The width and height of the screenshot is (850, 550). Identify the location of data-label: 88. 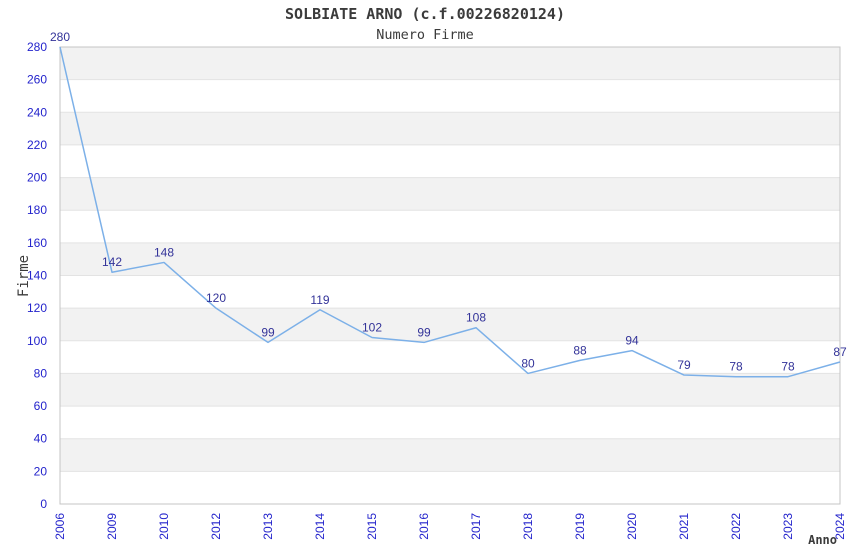
(580, 350).